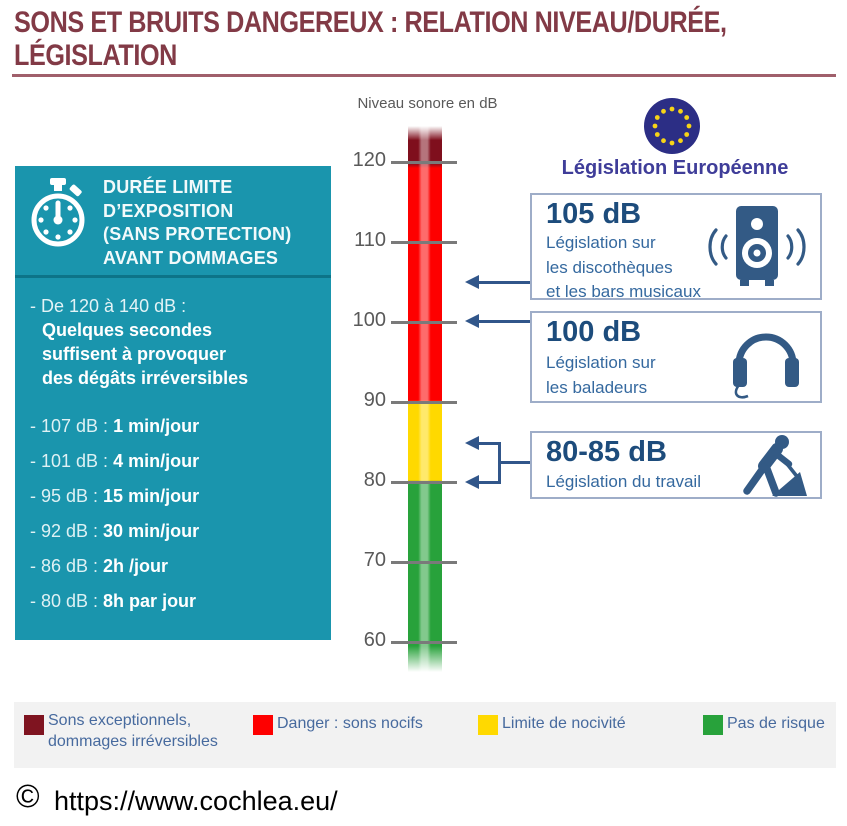 This screenshot has height=826, width=847. I want to click on heading-line: (SANS PROTECTION), so click(197, 234).